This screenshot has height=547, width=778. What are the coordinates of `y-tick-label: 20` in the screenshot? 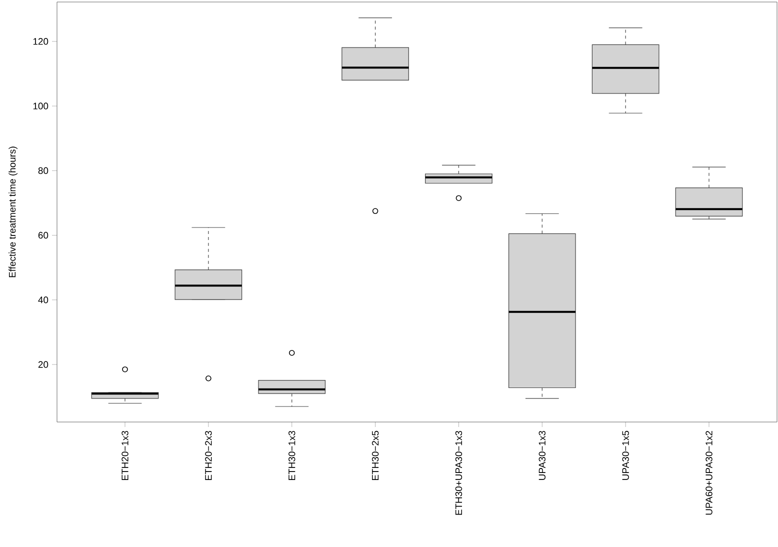 It's located at (43, 364).